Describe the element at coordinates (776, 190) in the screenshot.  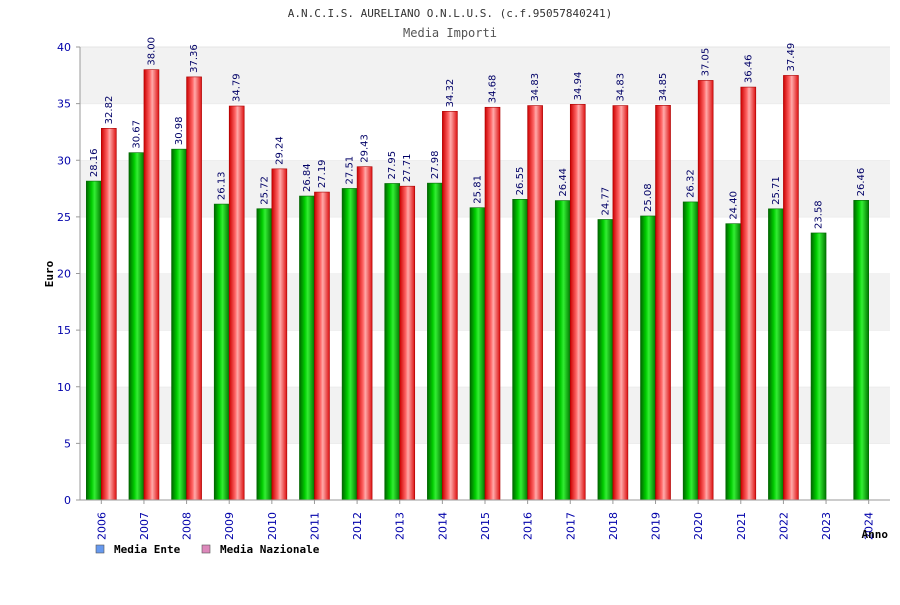
I see `data-label: 25.71` at that location.